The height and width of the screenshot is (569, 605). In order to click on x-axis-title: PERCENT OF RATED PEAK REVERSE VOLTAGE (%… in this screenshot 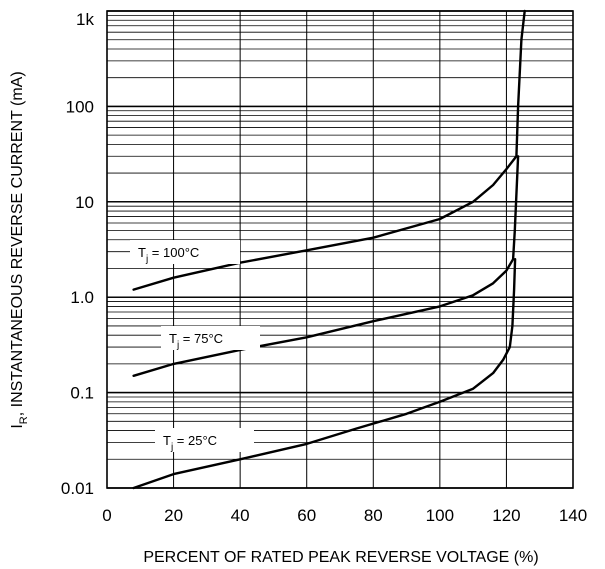, I will do `click(340, 557)`.